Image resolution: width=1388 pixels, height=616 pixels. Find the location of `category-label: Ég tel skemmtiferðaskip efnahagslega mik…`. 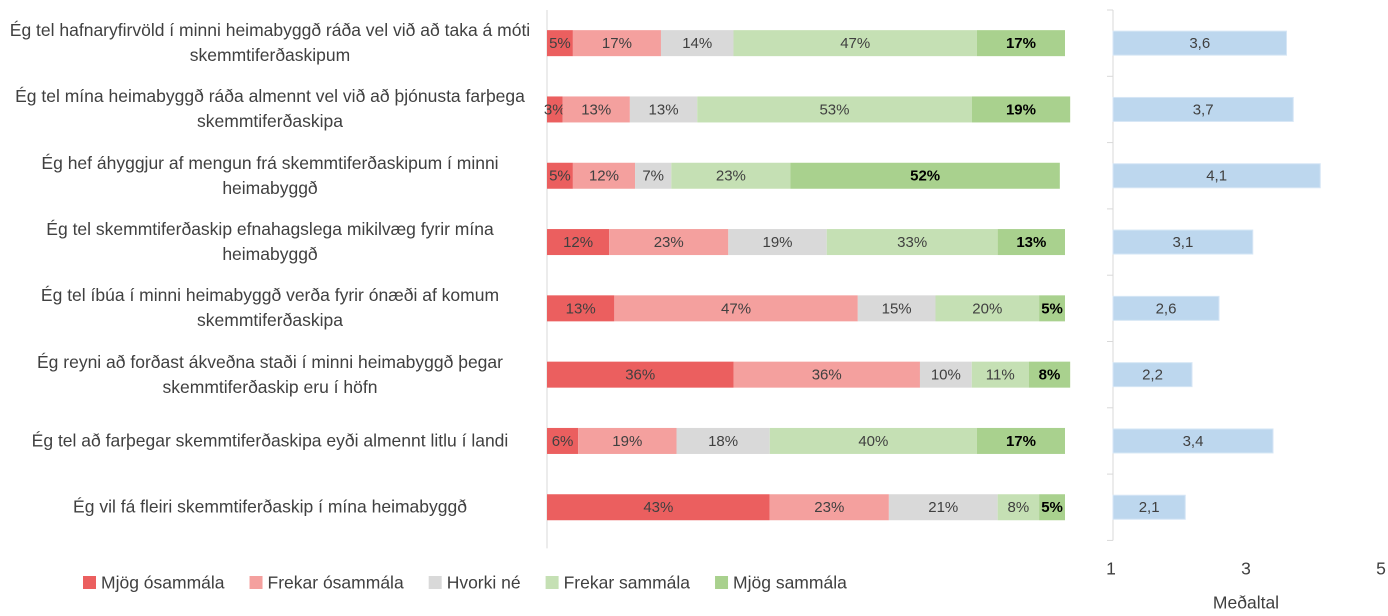

category-label: Ég tel skemmtiferðaskip efnahagslega mik… is located at coordinates (270, 242).